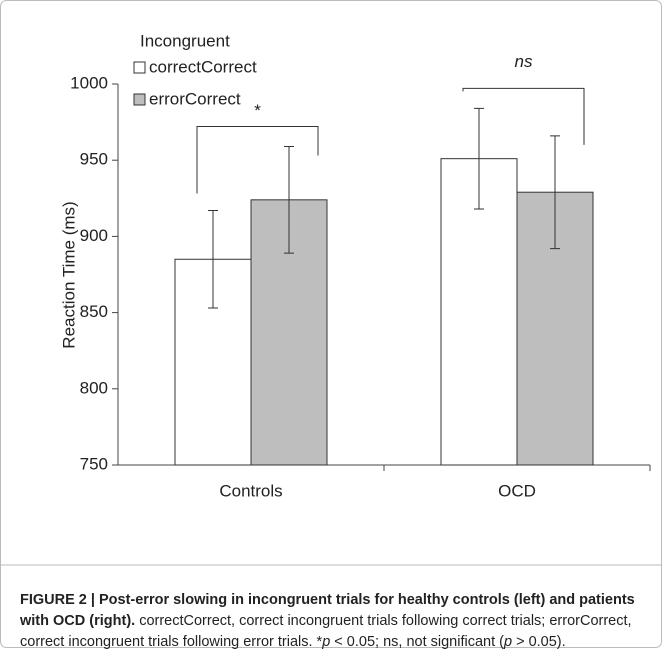  What do you see at coordinates (195, 98) in the screenshot?
I see `legend-label: errorCorrect` at bounding box center [195, 98].